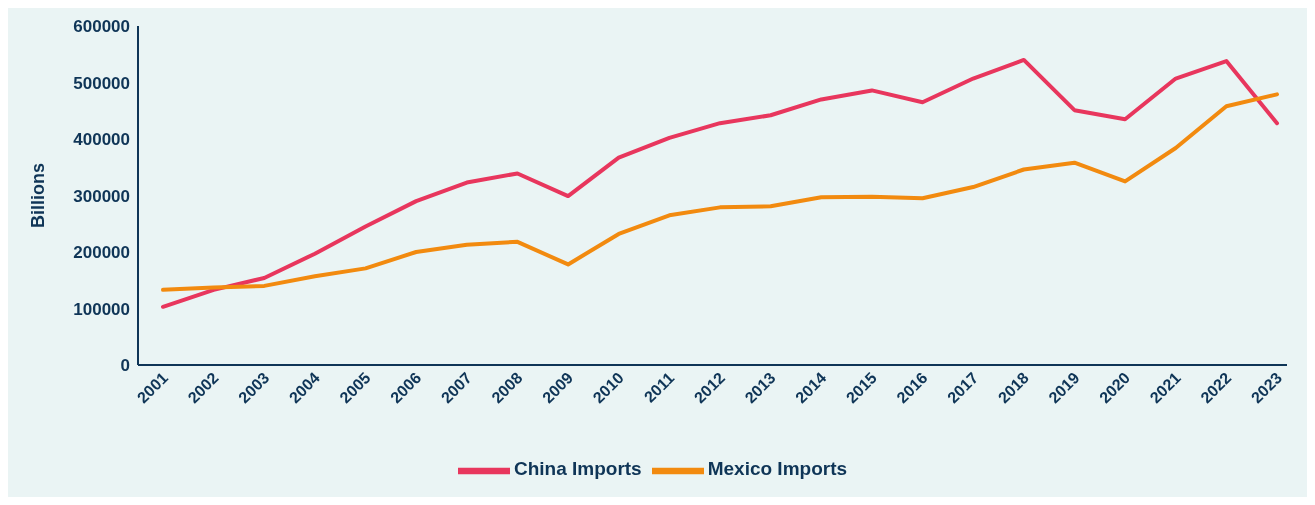  Describe the element at coordinates (777, 469) in the screenshot. I see `legend-label: Mexico Imports` at that location.